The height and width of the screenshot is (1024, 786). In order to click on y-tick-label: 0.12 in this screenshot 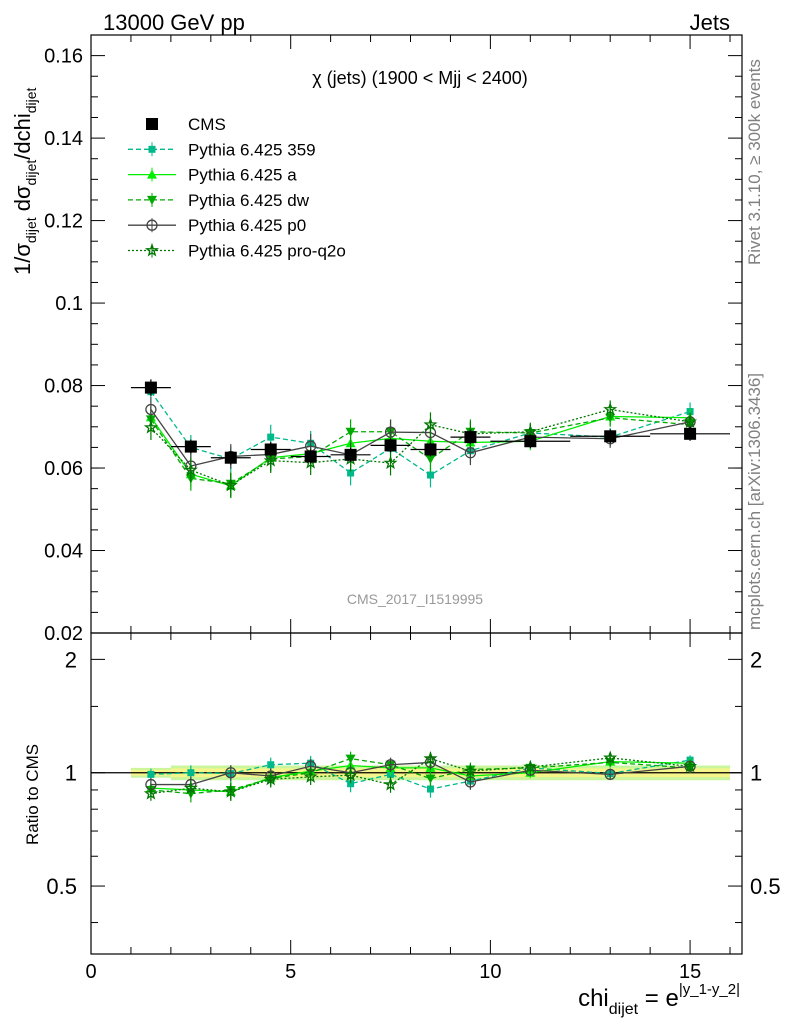, I will do `click(63, 222)`.